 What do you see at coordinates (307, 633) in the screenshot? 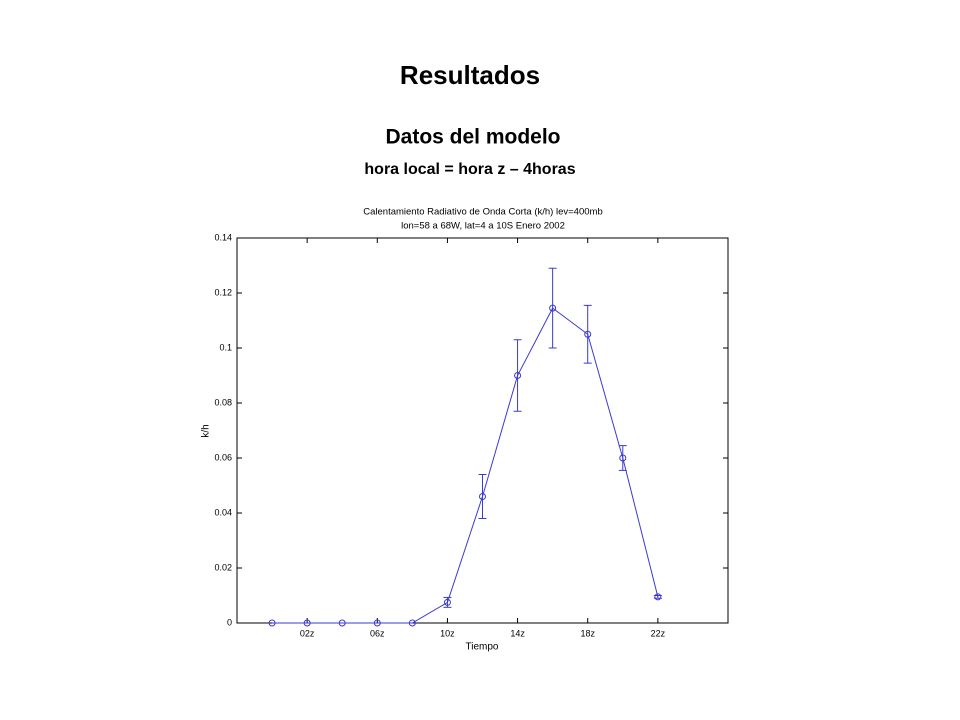
I see `x-tick-label: 02z` at bounding box center [307, 633].